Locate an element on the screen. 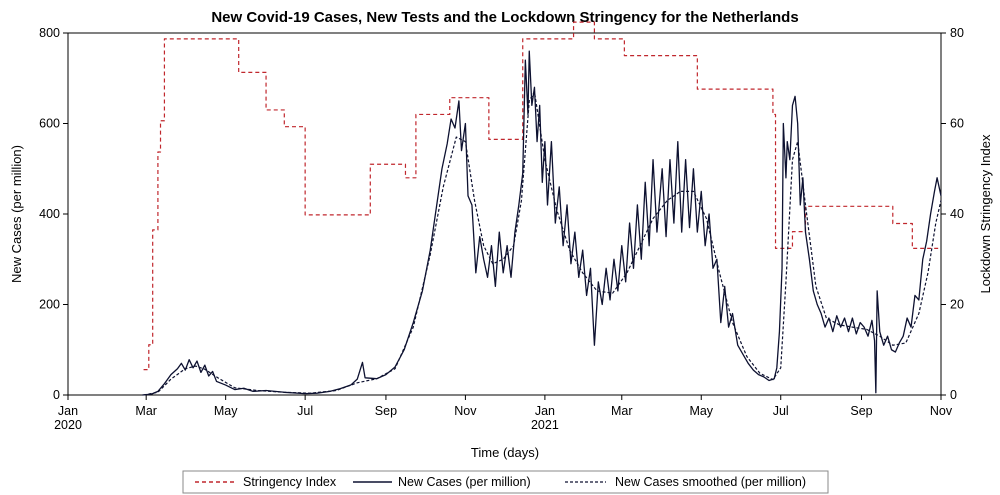 The width and height of the screenshot is (1000, 495). y-right-tick-label: 40 is located at coordinates (957, 214).